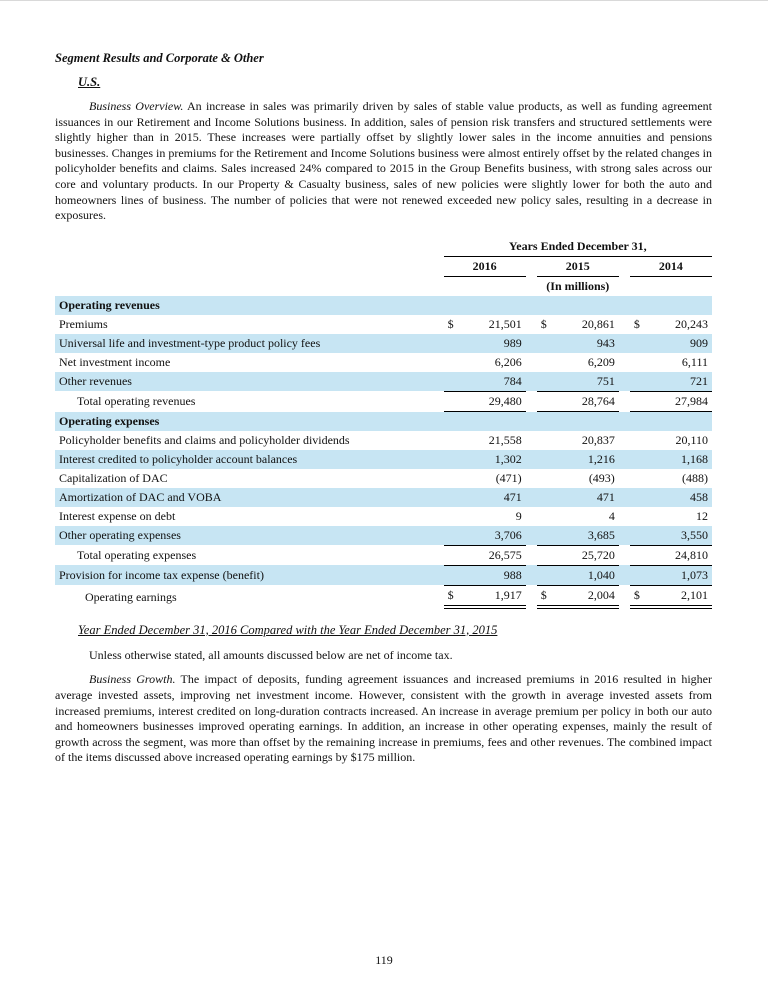 The width and height of the screenshot is (768, 1004). Describe the element at coordinates (702, 515) in the screenshot. I see `value-cell: 12` at that location.